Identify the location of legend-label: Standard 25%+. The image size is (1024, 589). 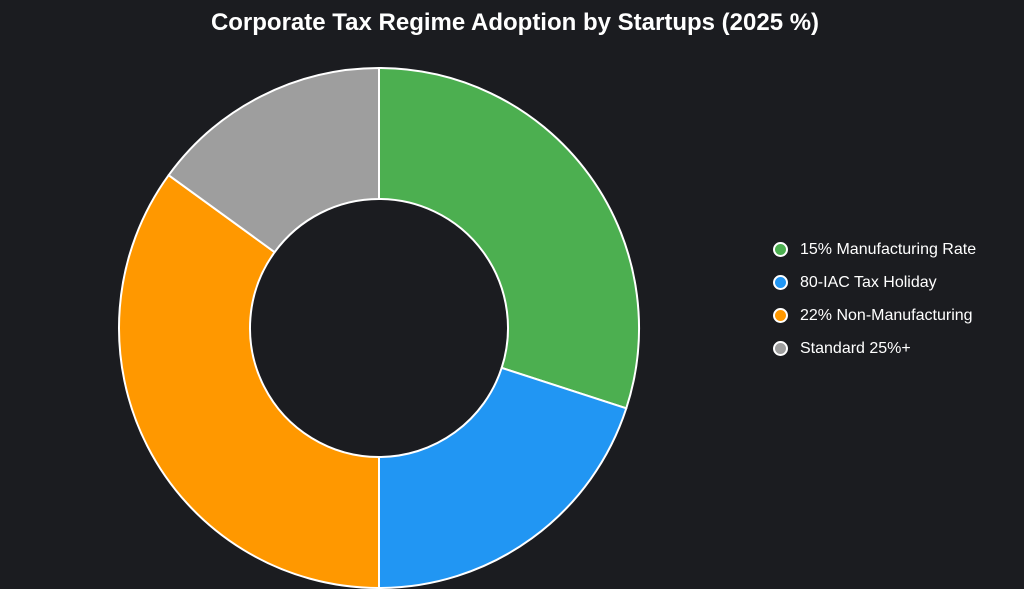
(855, 348).